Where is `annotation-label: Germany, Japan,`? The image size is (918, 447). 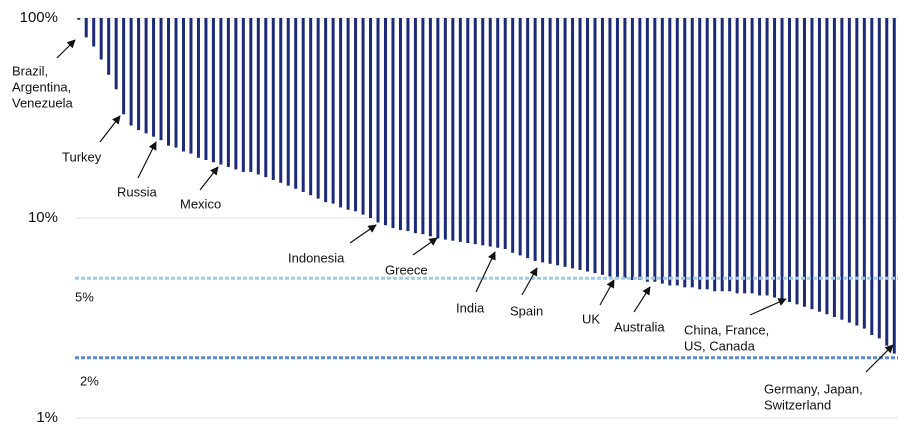 annotation-label: Germany, Japan, is located at coordinates (813, 388).